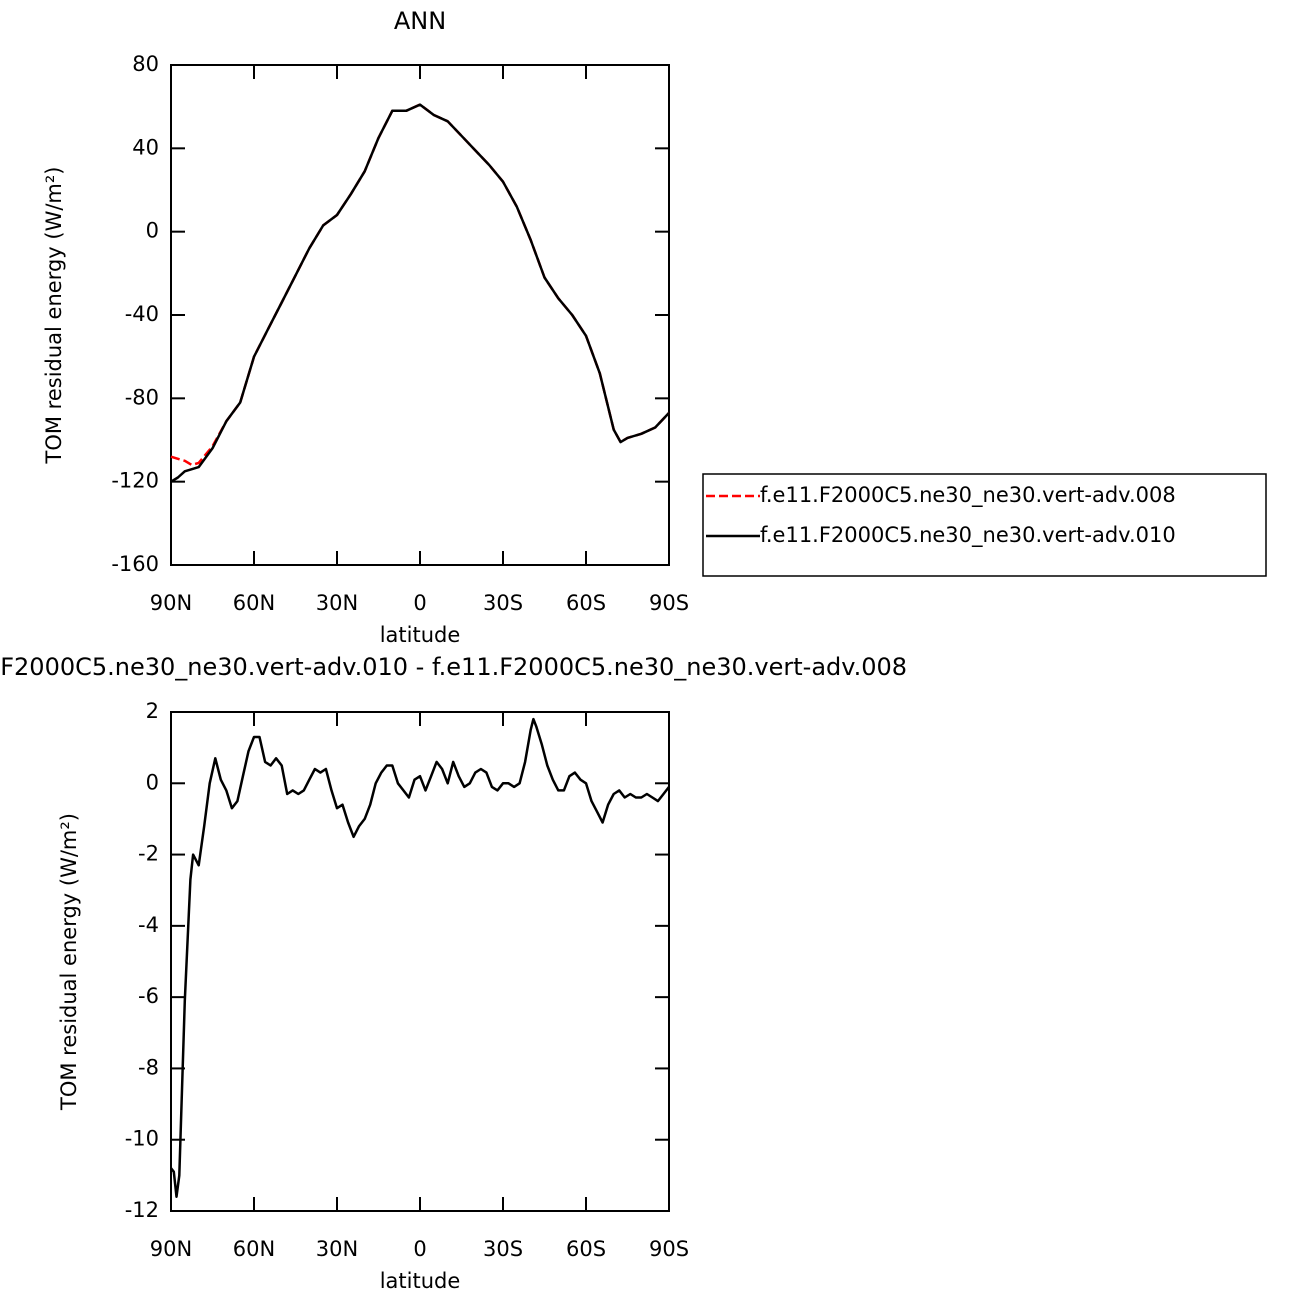 The image size is (1306, 1303). I want to click on legend-box, so click(984, 525).